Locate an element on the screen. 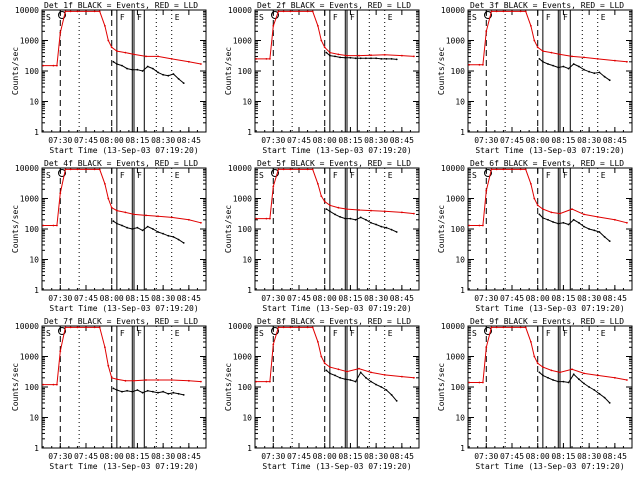  x-tick-label: 07:30 is located at coordinates (60, 140).